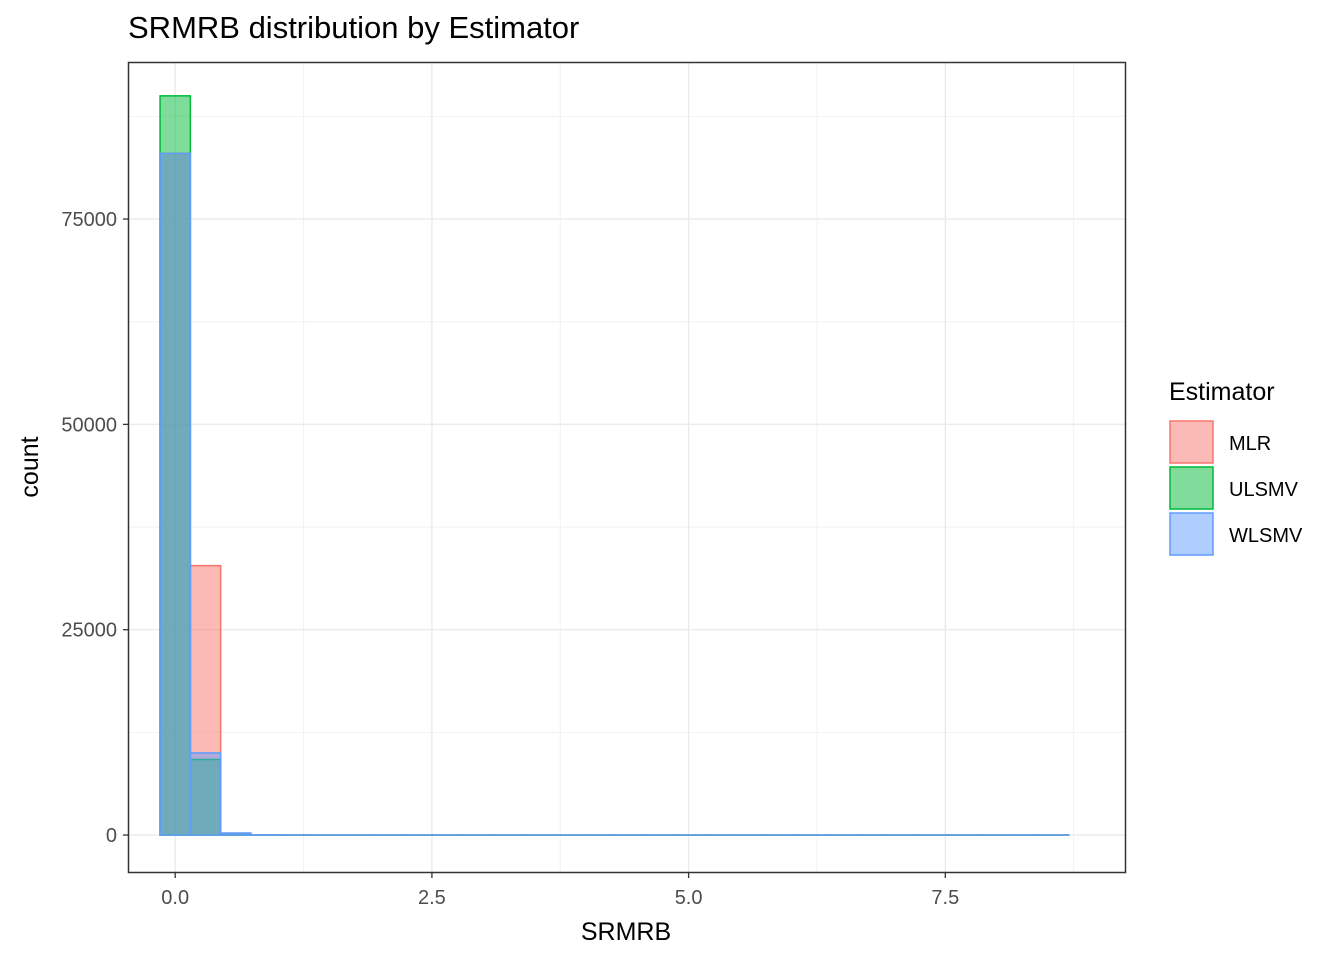 The width and height of the screenshot is (1344, 960). What do you see at coordinates (1222, 392) in the screenshot?
I see `legend-title: Estimator` at bounding box center [1222, 392].